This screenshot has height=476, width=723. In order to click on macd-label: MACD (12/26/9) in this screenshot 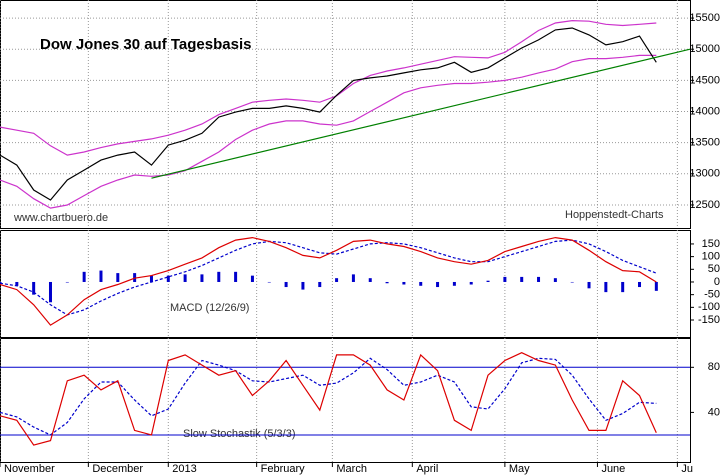, I will do `click(209, 308)`.